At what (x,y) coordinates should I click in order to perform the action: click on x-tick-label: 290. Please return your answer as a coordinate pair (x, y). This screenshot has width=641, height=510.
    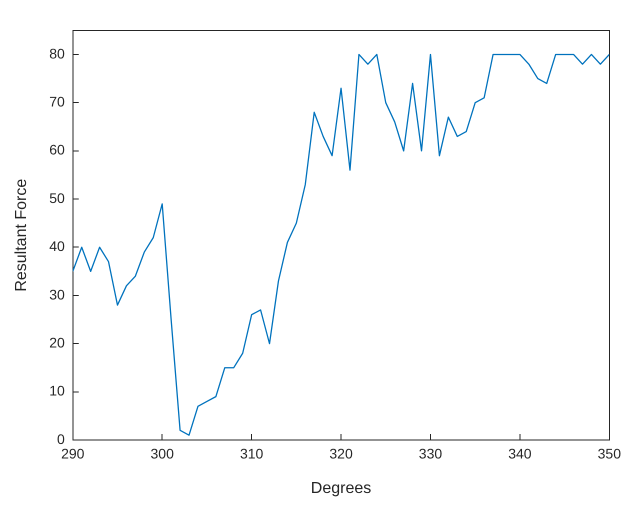
    Looking at the image, I should click on (73, 453).